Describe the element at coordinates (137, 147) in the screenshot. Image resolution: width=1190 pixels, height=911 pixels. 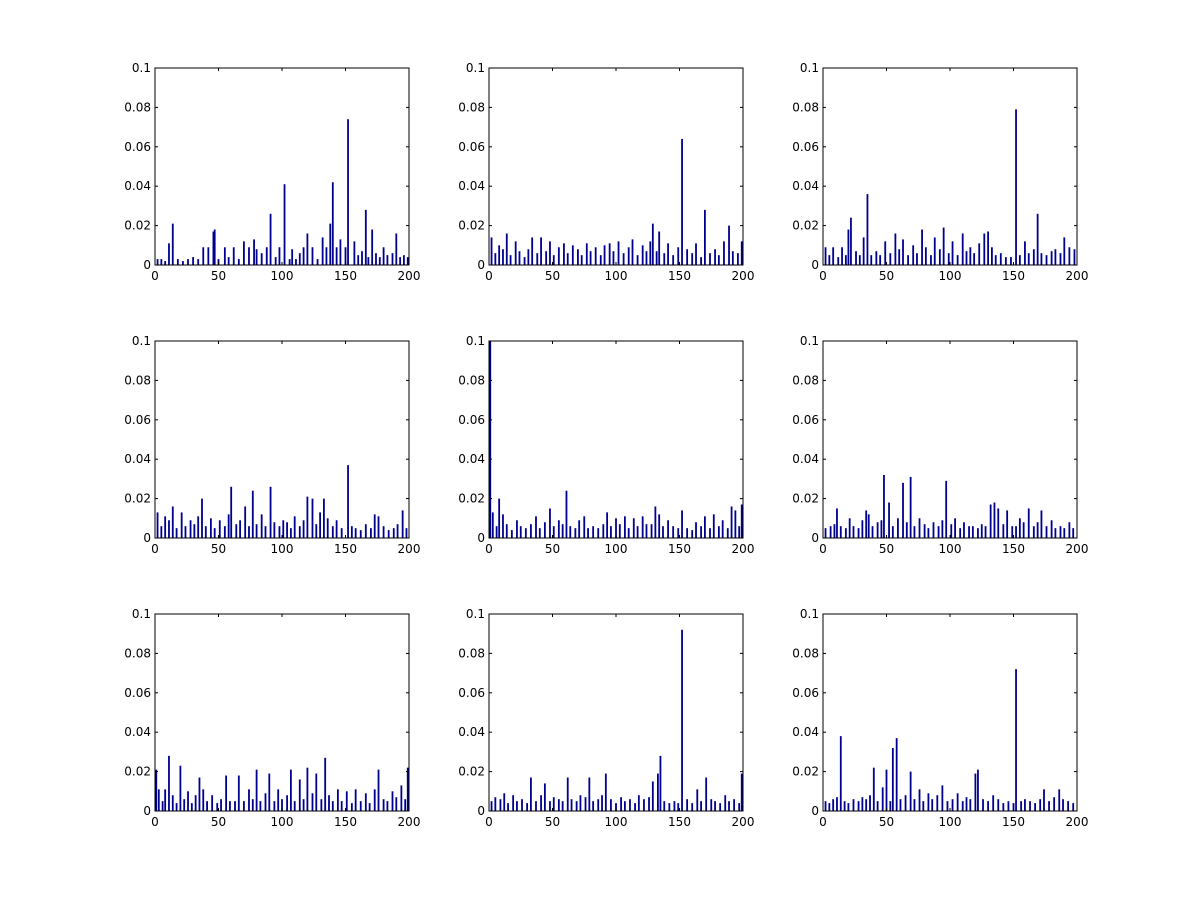
I see `y-tick-label: 0.06` at that location.